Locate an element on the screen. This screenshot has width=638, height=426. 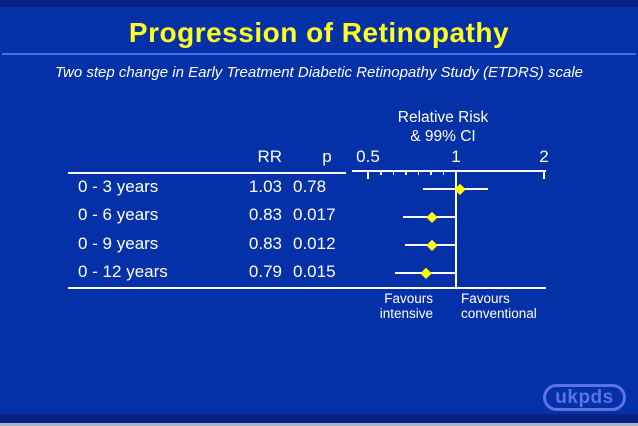
plot-header: Relative Risk & 99% CI is located at coordinates (443, 127).